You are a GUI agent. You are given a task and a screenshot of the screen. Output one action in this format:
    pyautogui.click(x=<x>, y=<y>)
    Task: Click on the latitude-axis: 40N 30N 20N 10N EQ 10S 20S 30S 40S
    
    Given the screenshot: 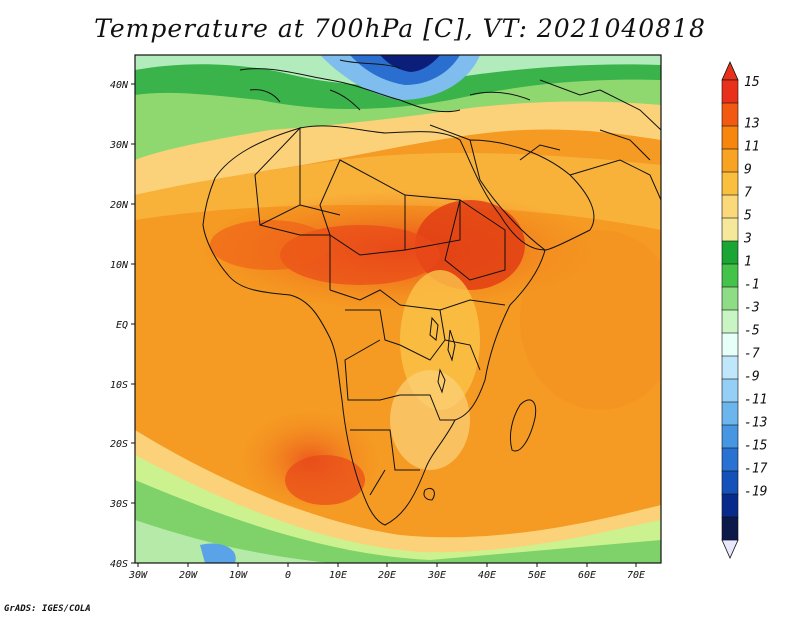 What is the action you would take?
    pyautogui.click(x=122, y=325)
    